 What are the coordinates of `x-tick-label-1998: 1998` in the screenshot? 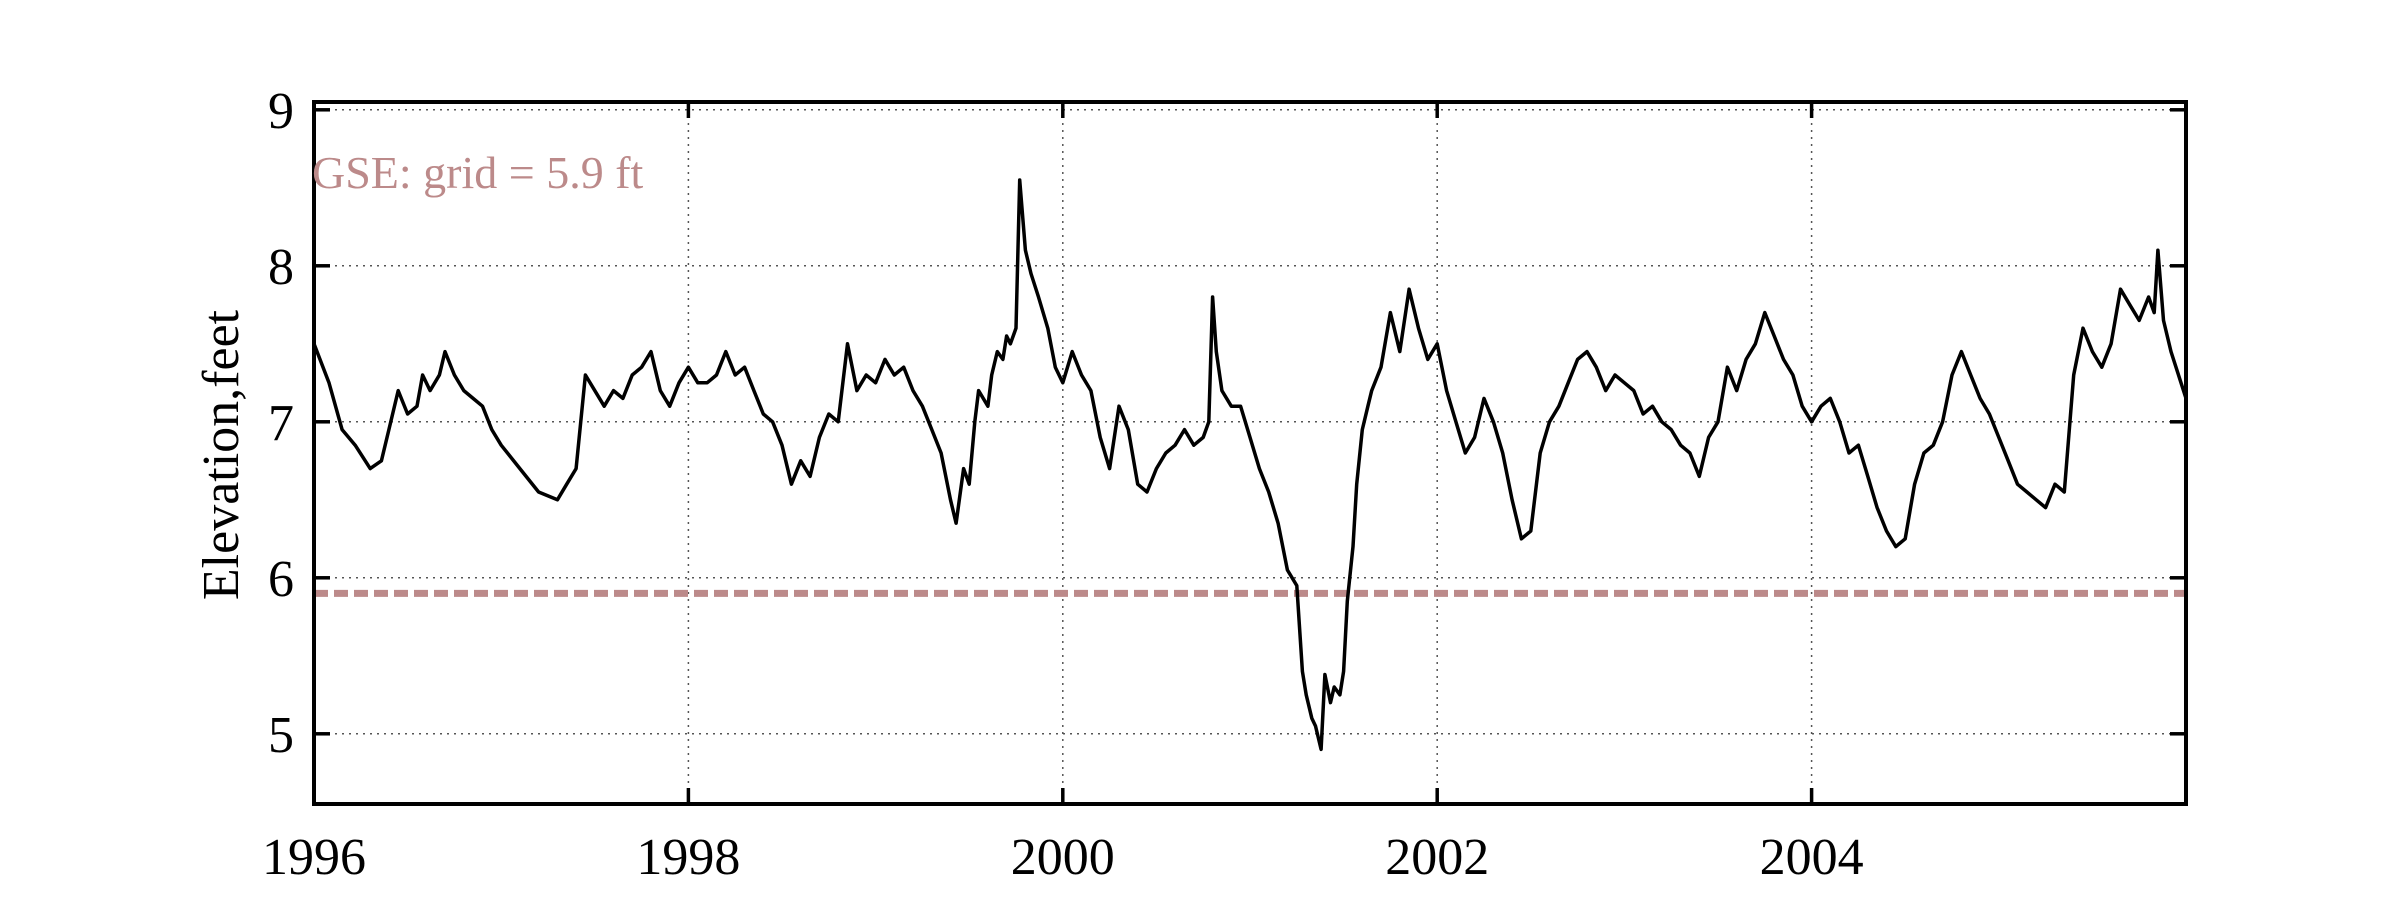 It's located at (688, 857).